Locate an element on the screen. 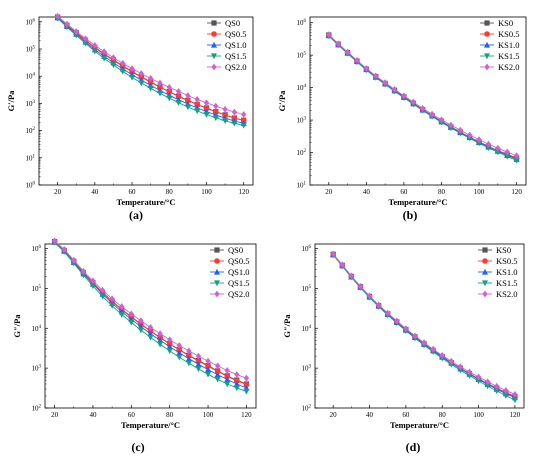  legend-label: KS0 is located at coordinates (503, 250).